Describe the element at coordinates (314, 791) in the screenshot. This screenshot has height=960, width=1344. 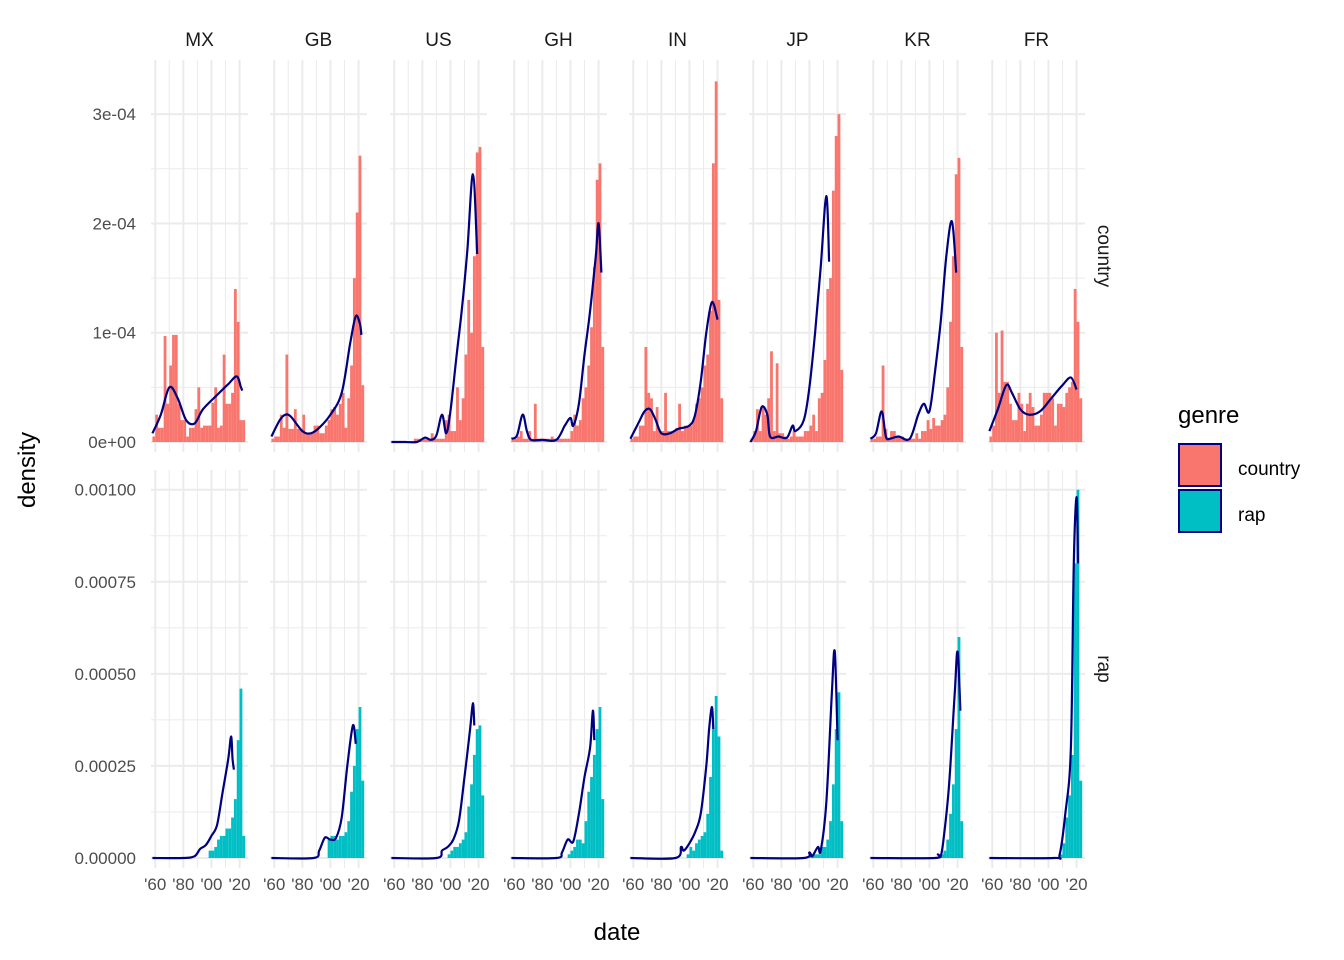
I see `density-line-gb-rap` at that location.